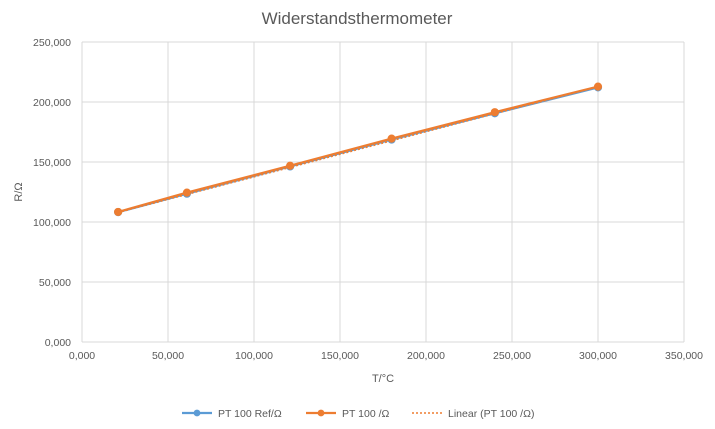 Image resolution: width=715 pixels, height=429 pixels. Describe the element at coordinates (52, 43) in the screenshot. I see `y-tick-label: 250,000` at that location.